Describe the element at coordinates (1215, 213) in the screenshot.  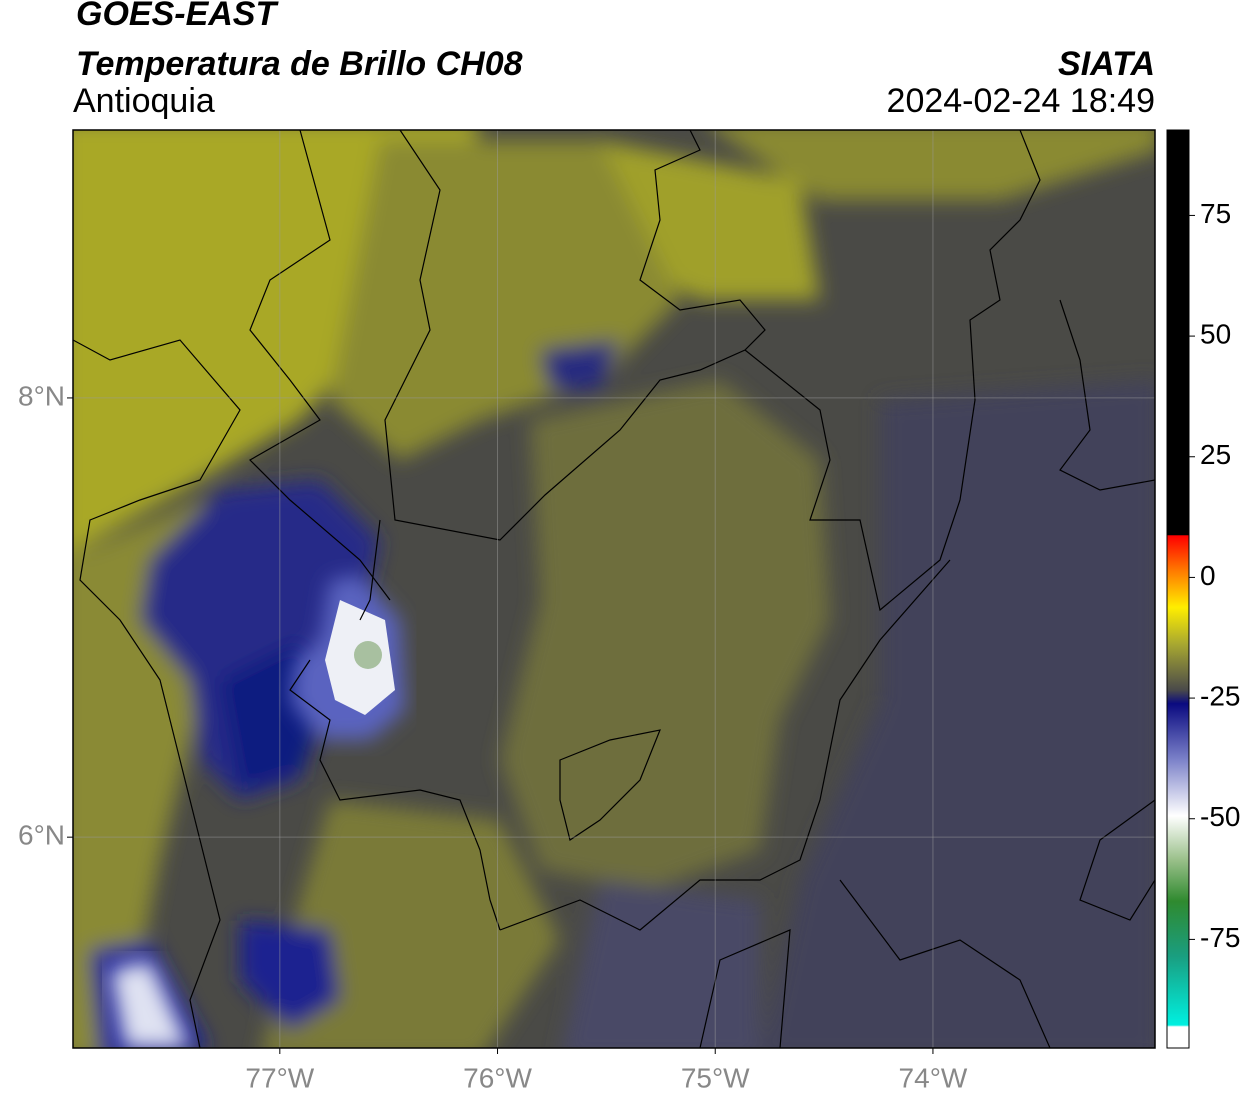
I see `colorbar-tick-label: 75` at that location.